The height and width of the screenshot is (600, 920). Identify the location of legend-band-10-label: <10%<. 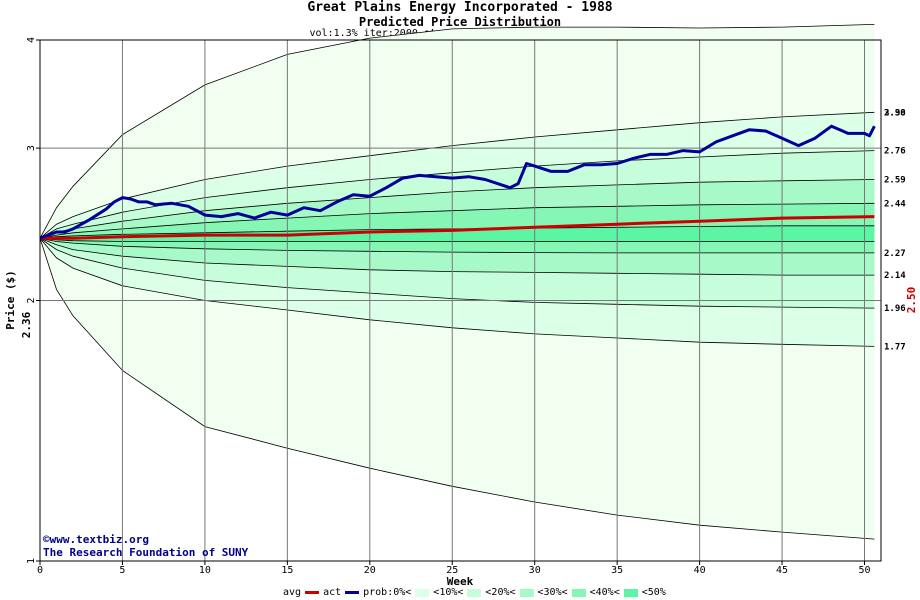
(448, 592).